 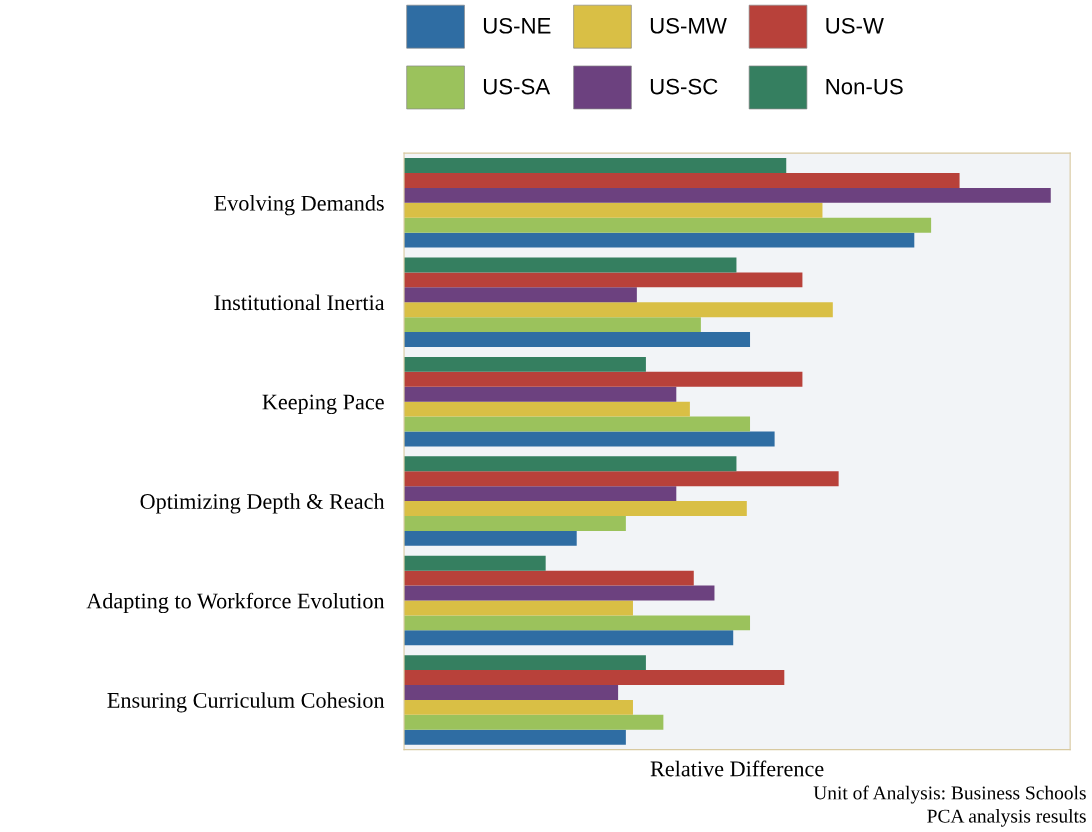 I want to click on legend-label: US-MW, so click(x=688, y=25).